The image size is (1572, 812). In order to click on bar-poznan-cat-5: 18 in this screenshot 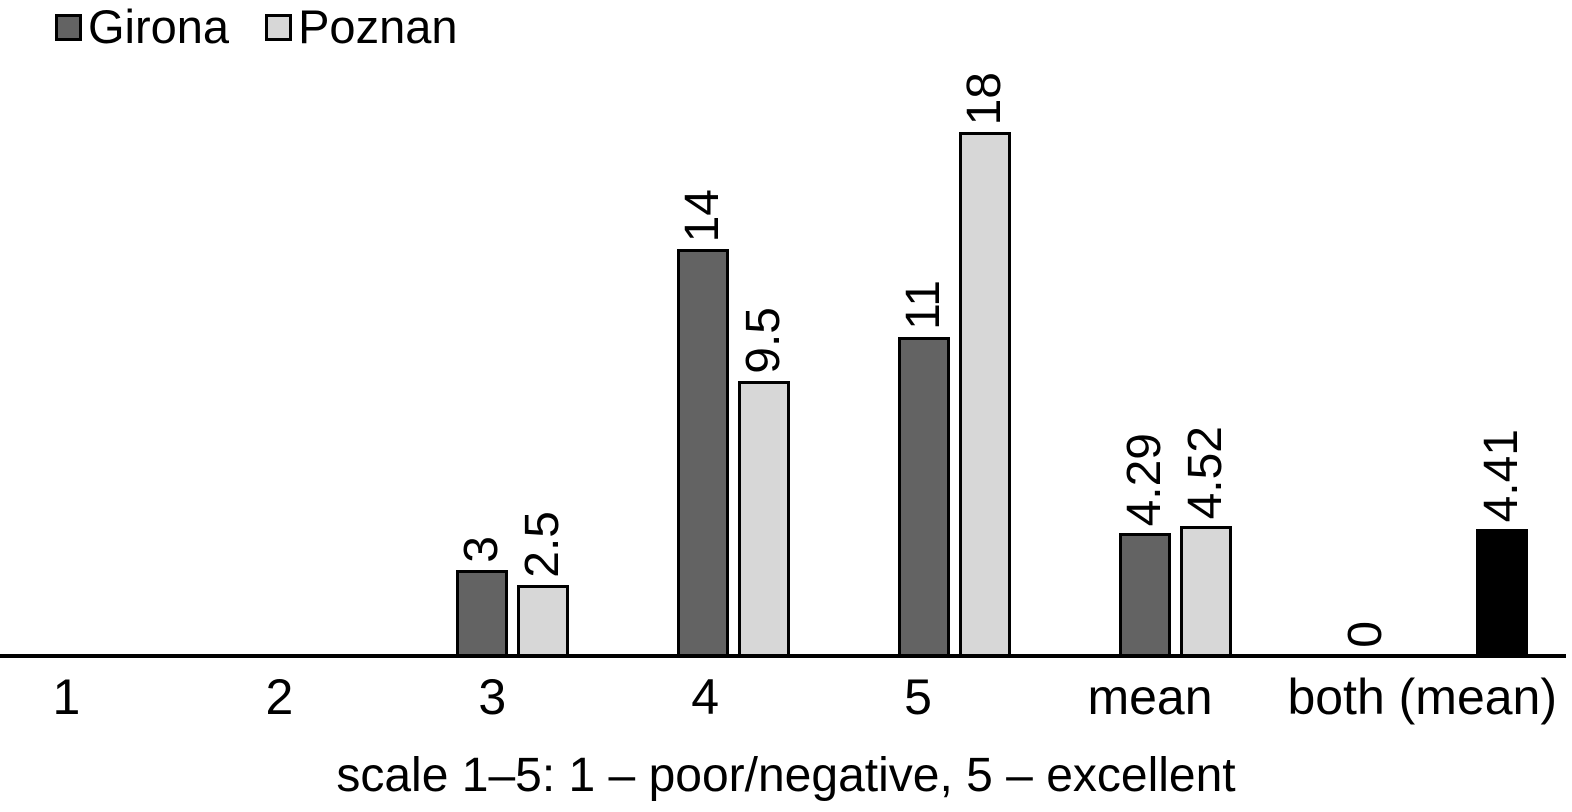, I will do `click(984, 365)`.